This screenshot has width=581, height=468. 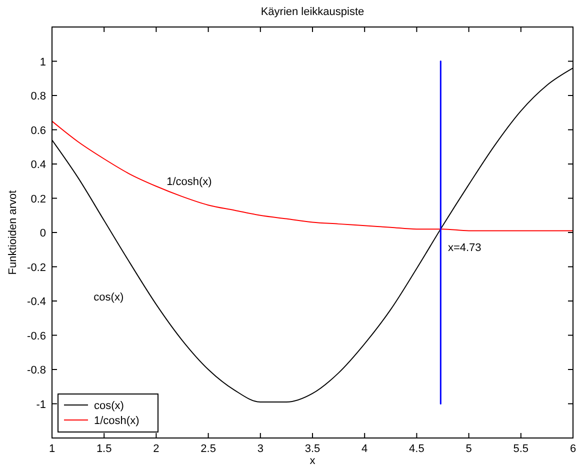 What do you see at coordinates (36, 302) in the screenshot?
I see `y-tick-label: -0.4` at bounding box center [36, 302].